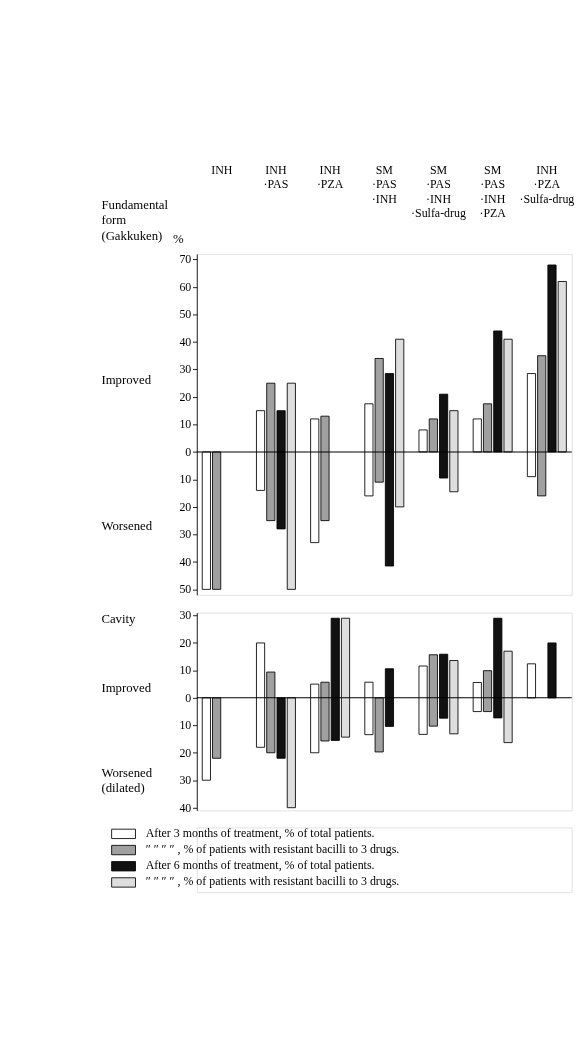  What do you see at coordinates (135, 220) in the screenshot?
I see `chart-title: Fundamental form (Gakkuken)` at bounding box center [135, 220].